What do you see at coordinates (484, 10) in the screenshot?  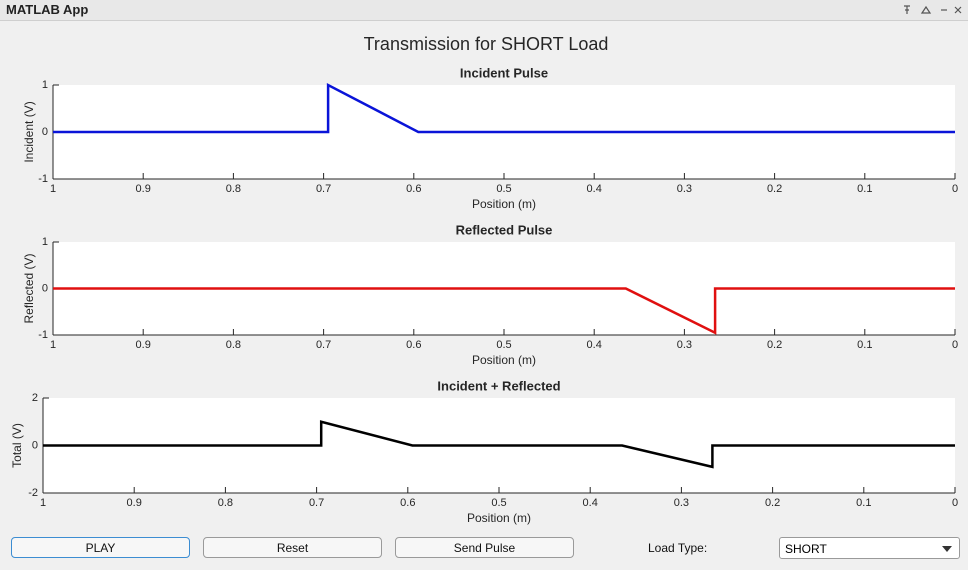 I see `title-bar: MATLAB App` at bounding box center [484, 10].